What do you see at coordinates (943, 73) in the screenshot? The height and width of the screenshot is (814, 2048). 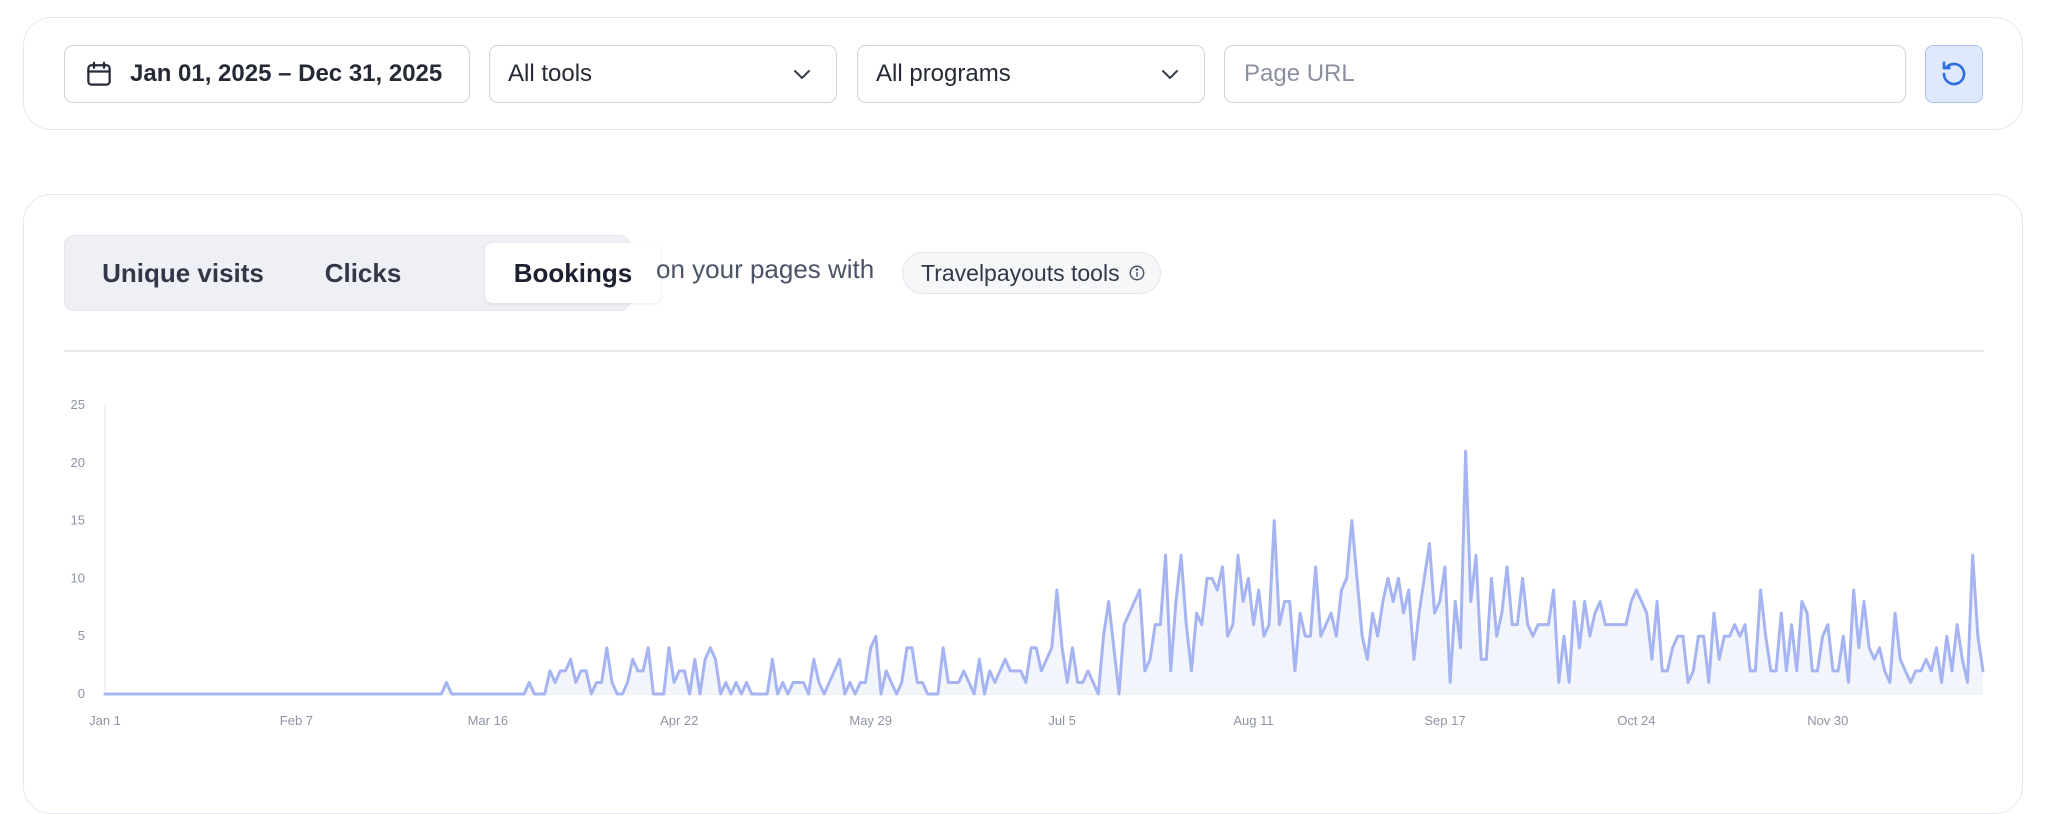 I see `programs-select-value: All programs` at bounding box center [943, 73].